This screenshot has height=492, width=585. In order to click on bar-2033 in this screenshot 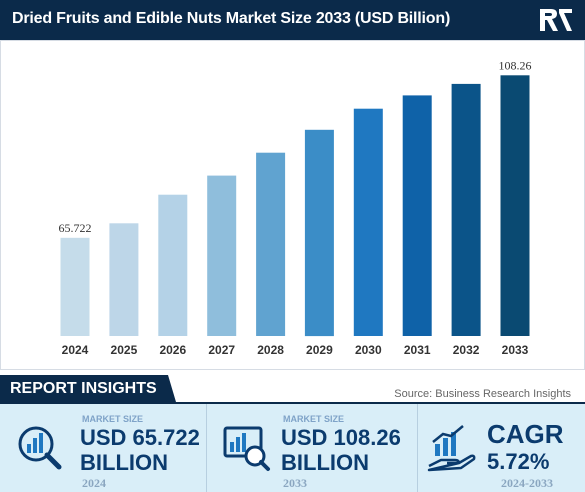, I will do `click(515, 206)`.